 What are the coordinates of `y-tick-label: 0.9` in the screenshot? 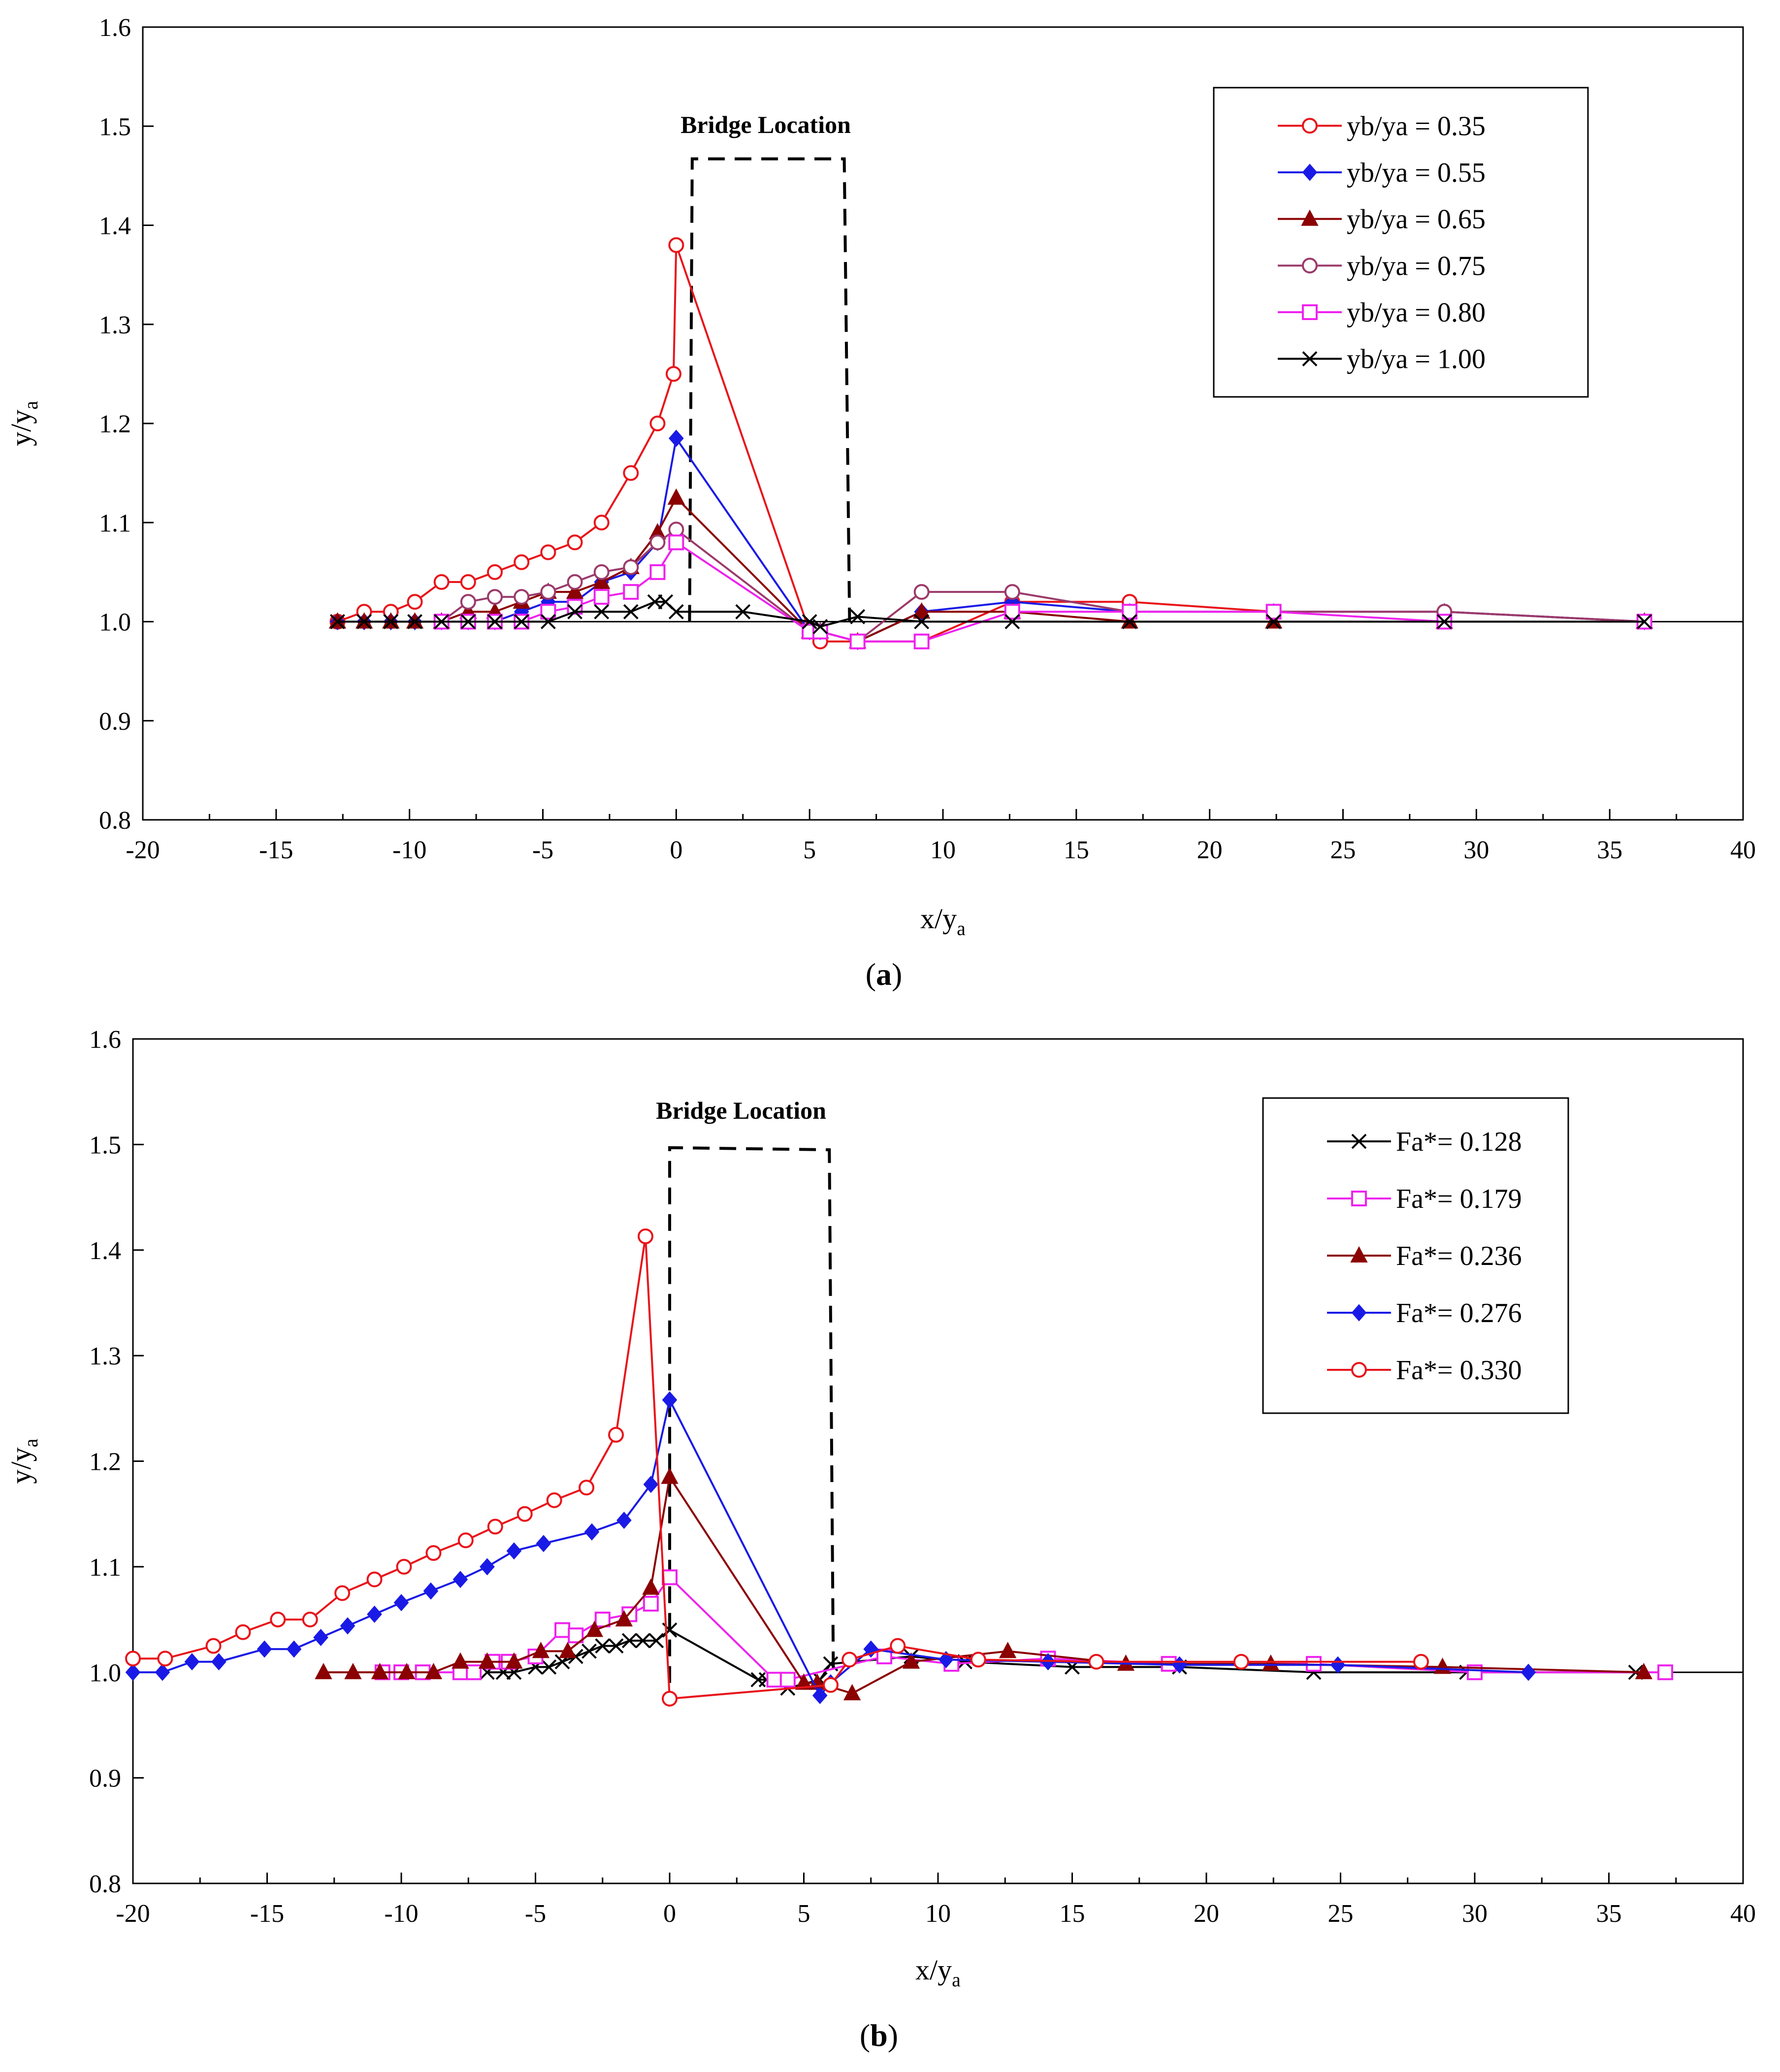 It's located at (105, 1779).